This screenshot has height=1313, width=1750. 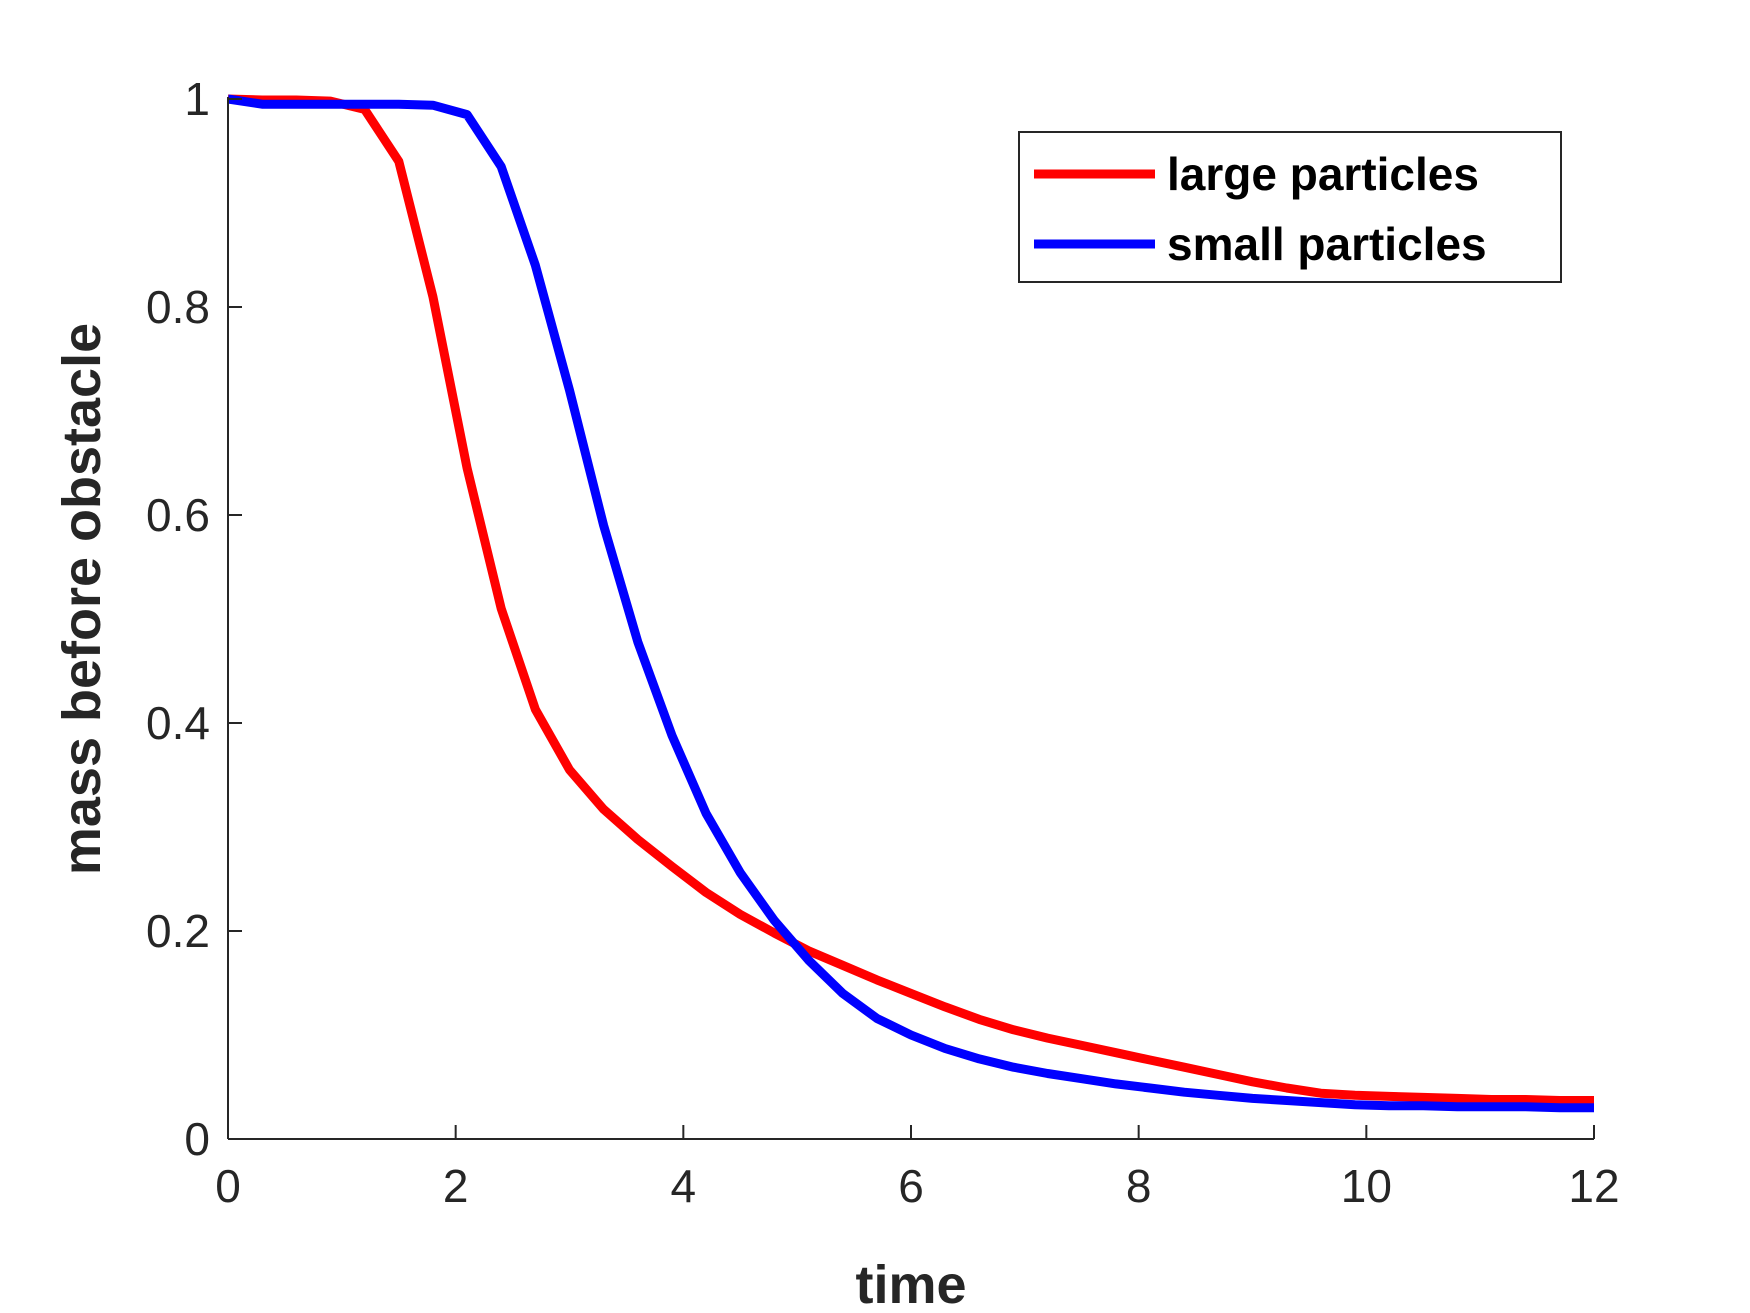 What do you see at coordinates (684, 1186) in the screenshot?
I see `x-tick-label: 4` at bounding box center [684, 1186].